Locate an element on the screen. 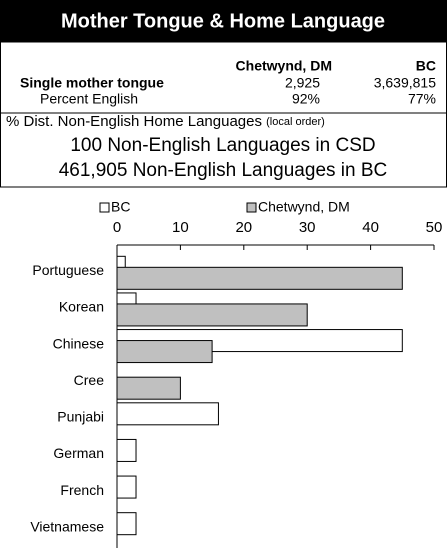  y-tick-label: Korean is located at coordinates (81, 307).